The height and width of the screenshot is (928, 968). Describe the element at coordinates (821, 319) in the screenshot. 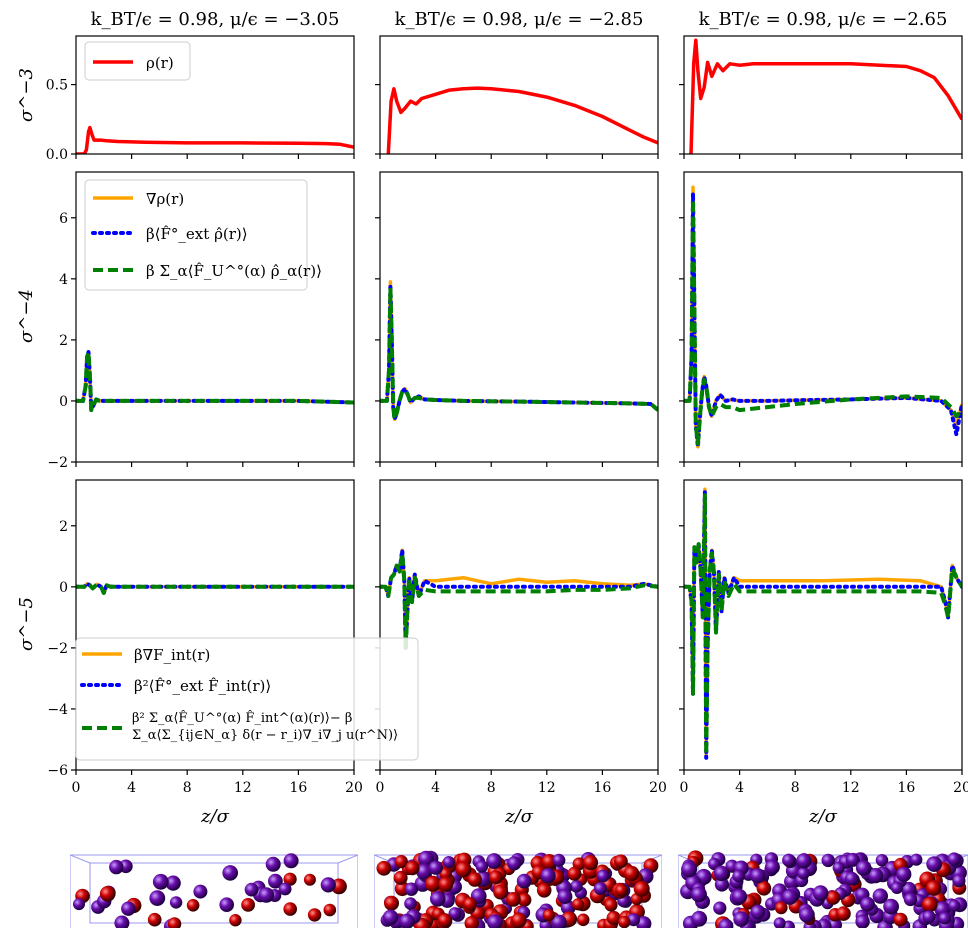

I see `panel-r2-c3` at that location.